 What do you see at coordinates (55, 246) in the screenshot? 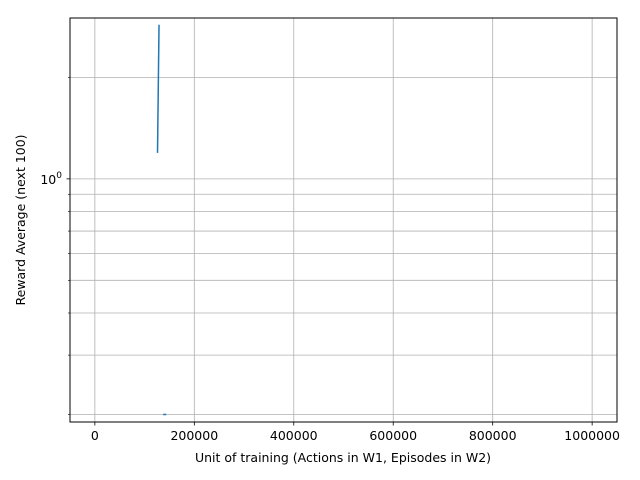
I see `y-axis: 100` at bounding box center [55, 246].